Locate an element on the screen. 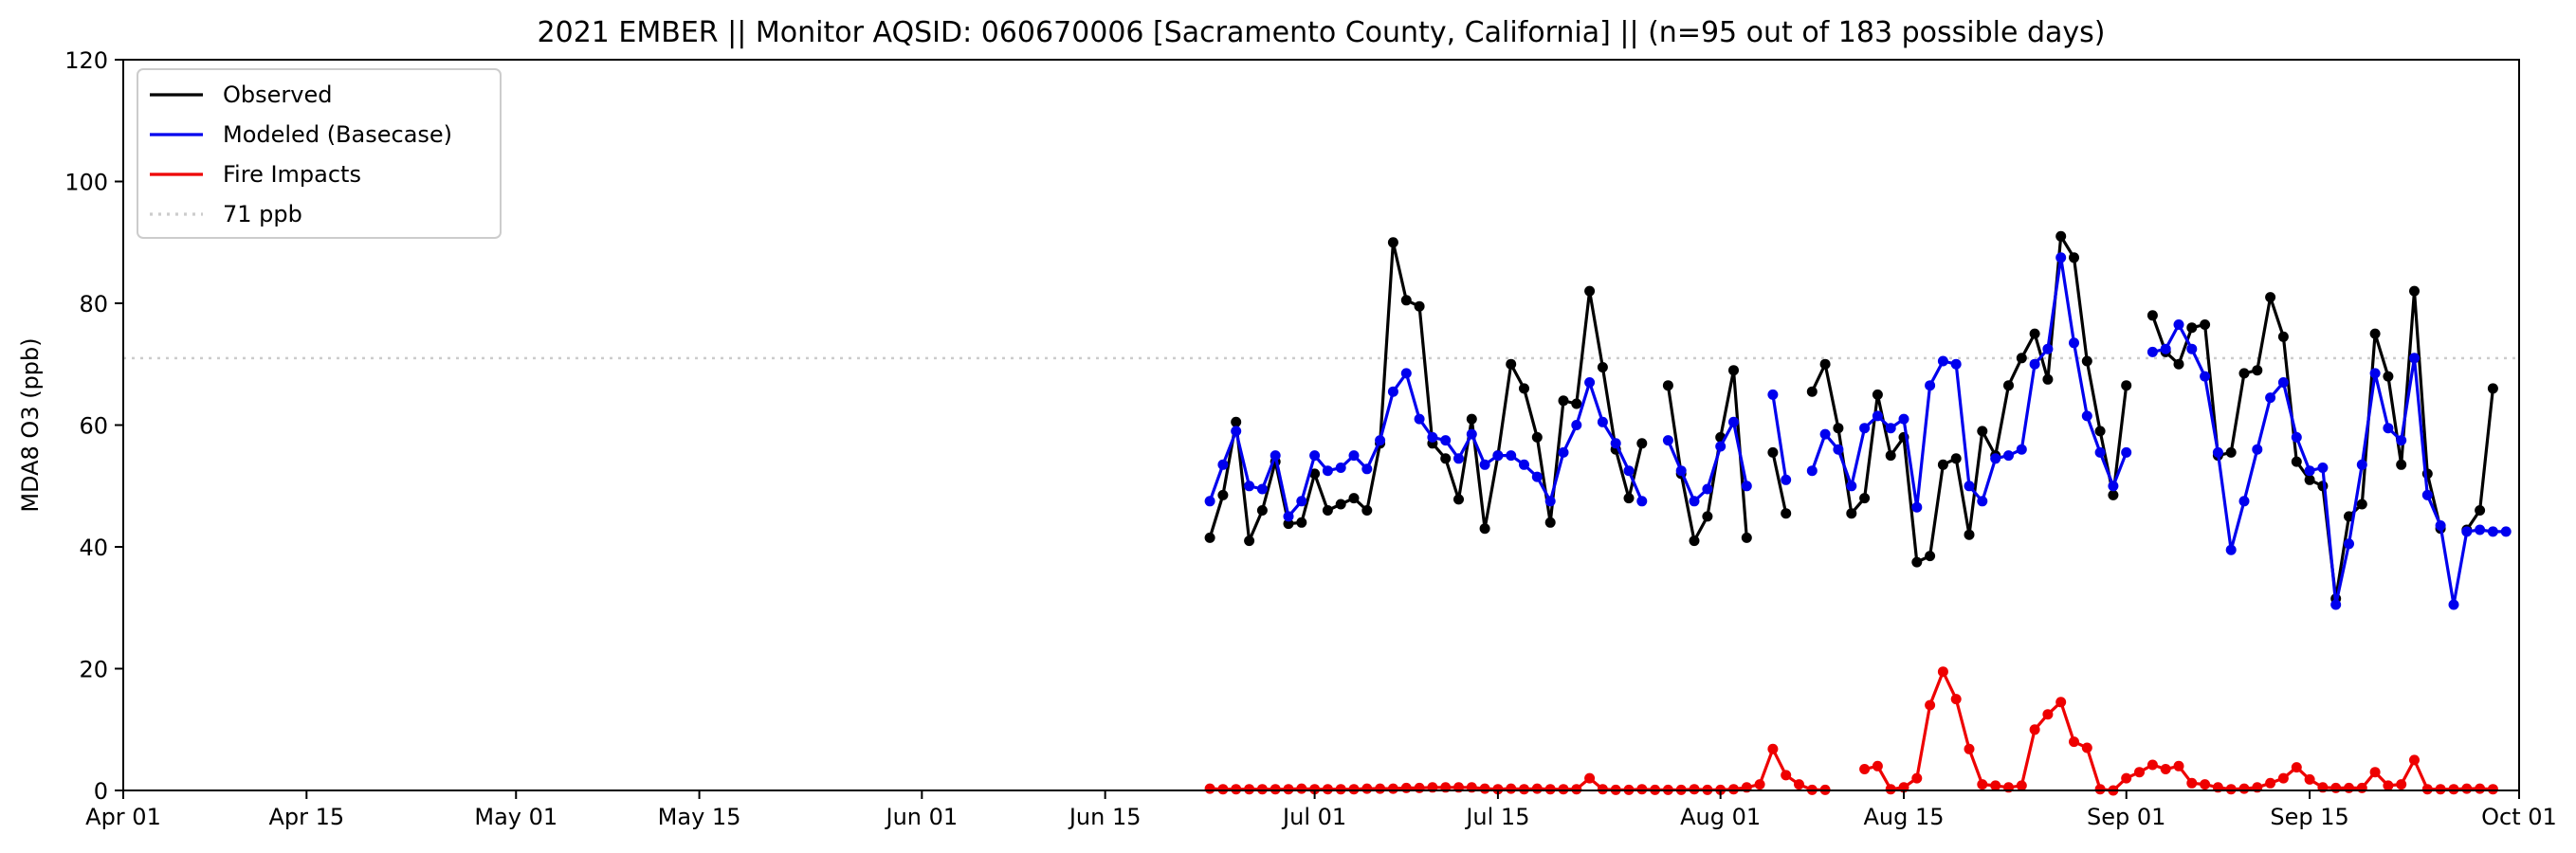 This screenshot has width=2576, height=853. x-tick-label: Sep 01 is located at coordinates (2126, 817).